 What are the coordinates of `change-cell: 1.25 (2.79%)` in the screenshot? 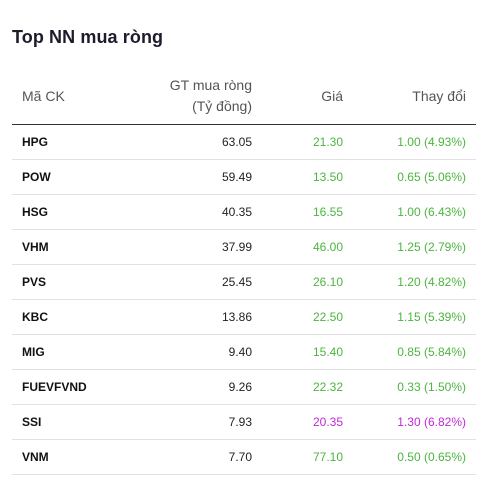 It's located at (414, 247).